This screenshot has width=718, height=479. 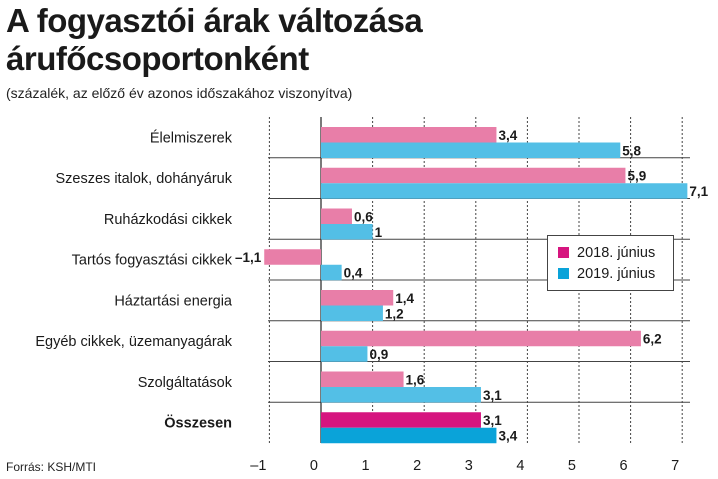 I want to click on legend-label-2019: 2019. június, so click(x=616, y=273).